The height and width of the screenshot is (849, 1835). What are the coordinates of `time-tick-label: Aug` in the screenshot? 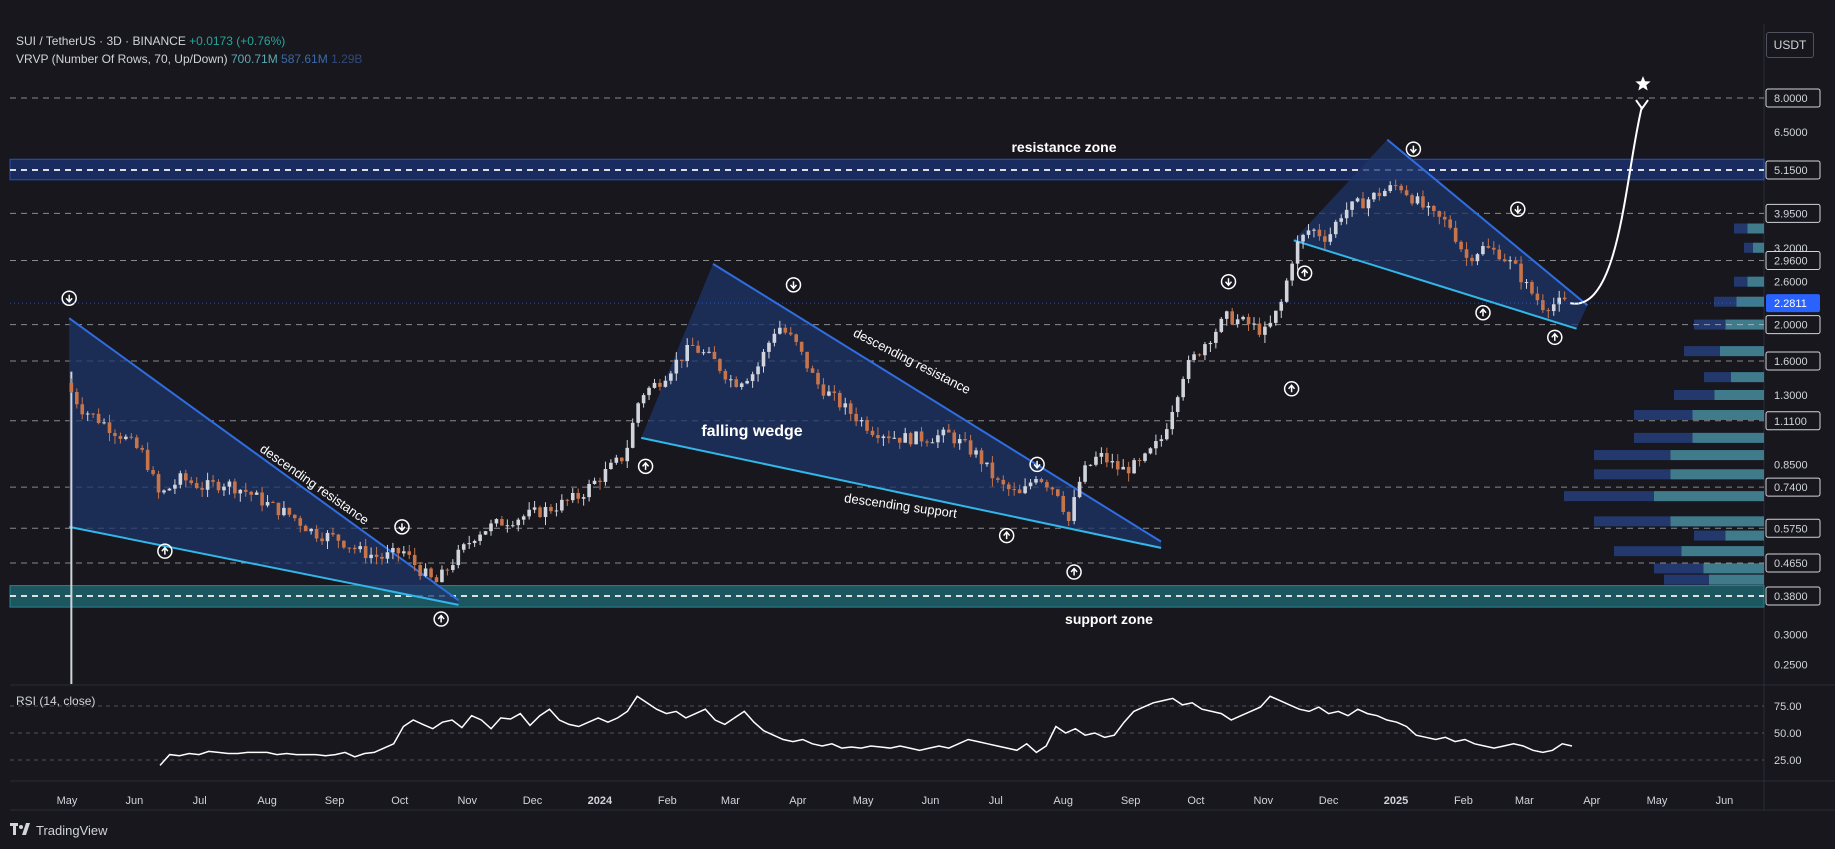 It's located at (267, 801).